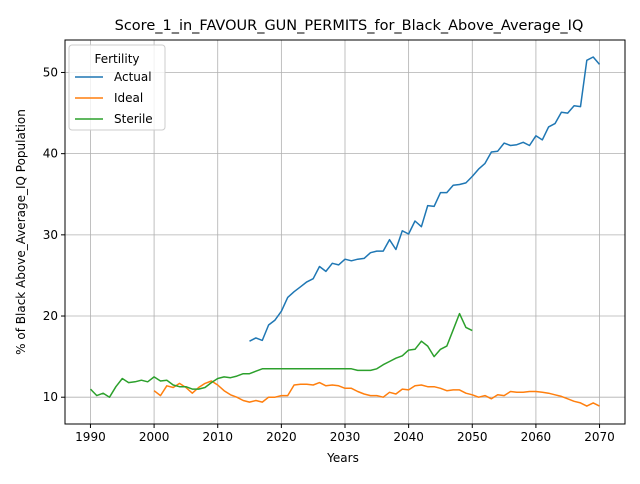  Describe the element at coordinates (116, 59) in the screenshot. I see `legend-title: Fertility` at that location.